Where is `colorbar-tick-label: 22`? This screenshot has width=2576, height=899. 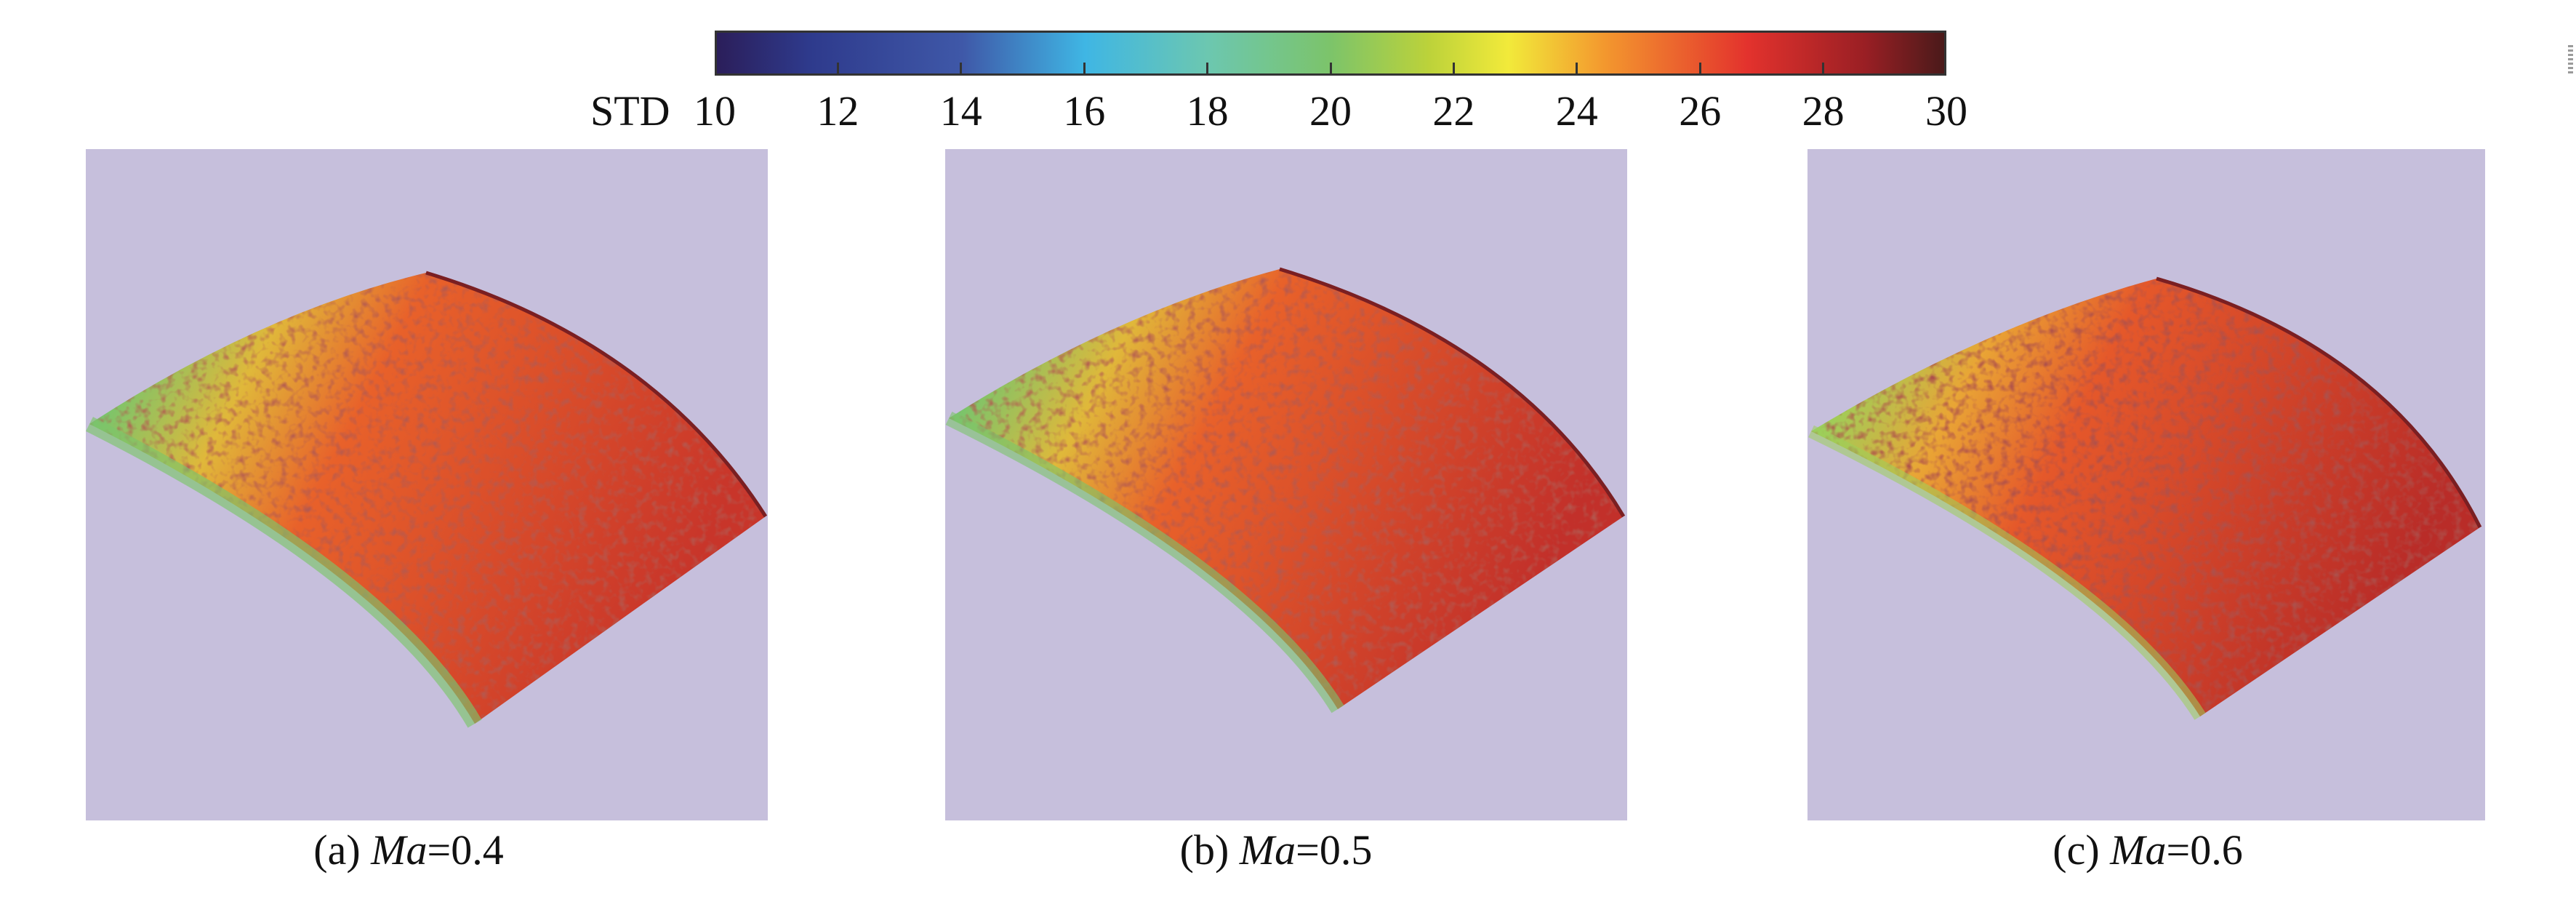 colorbar-tick-label: 22 is located at coordinates (1454, 111).